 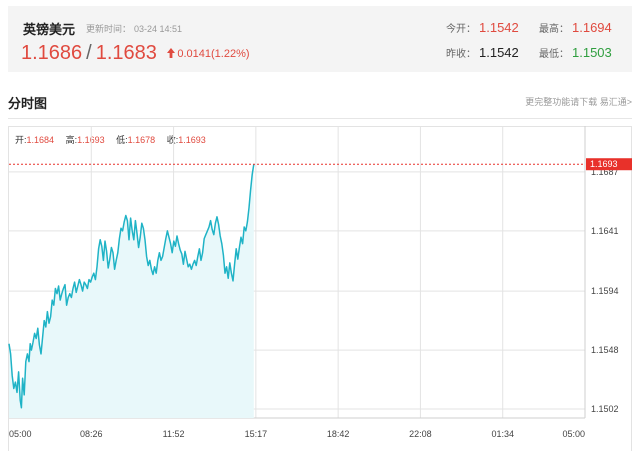 I want to click on up-arrow-icon, so click(x=171, y=53).